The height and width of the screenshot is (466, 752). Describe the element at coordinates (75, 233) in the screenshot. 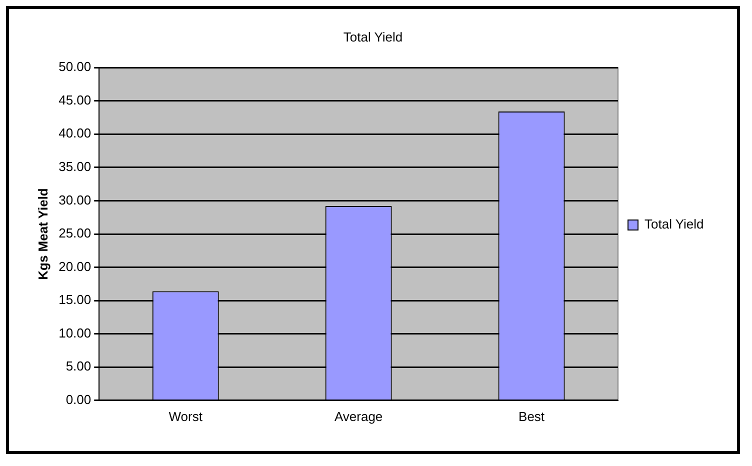

I see `y-tick-label: 25.00` at that location.